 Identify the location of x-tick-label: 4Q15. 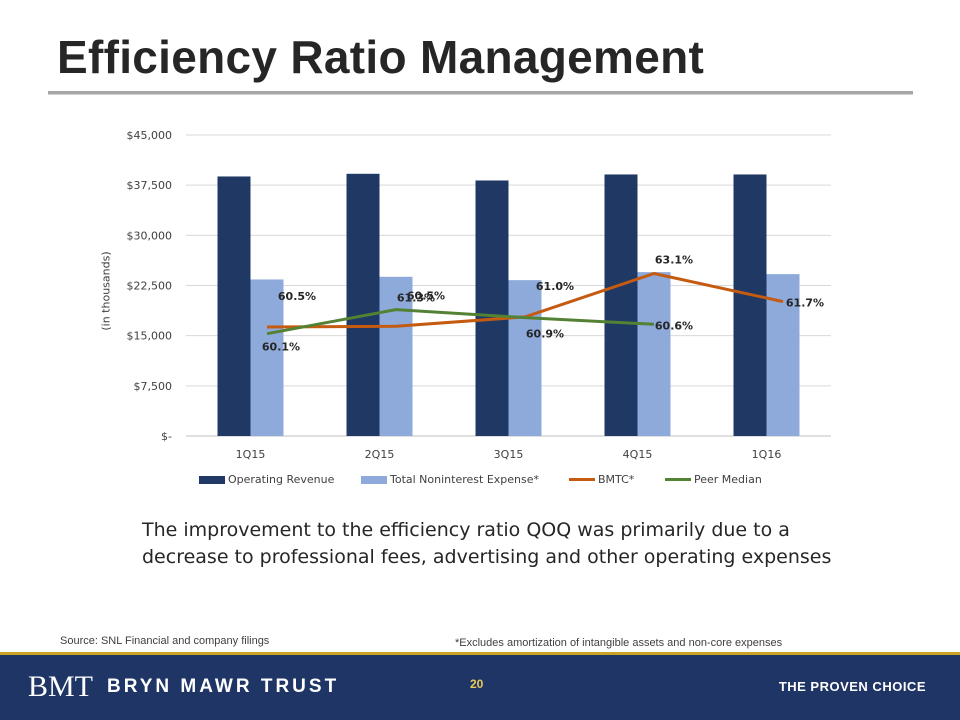
(638, 454).